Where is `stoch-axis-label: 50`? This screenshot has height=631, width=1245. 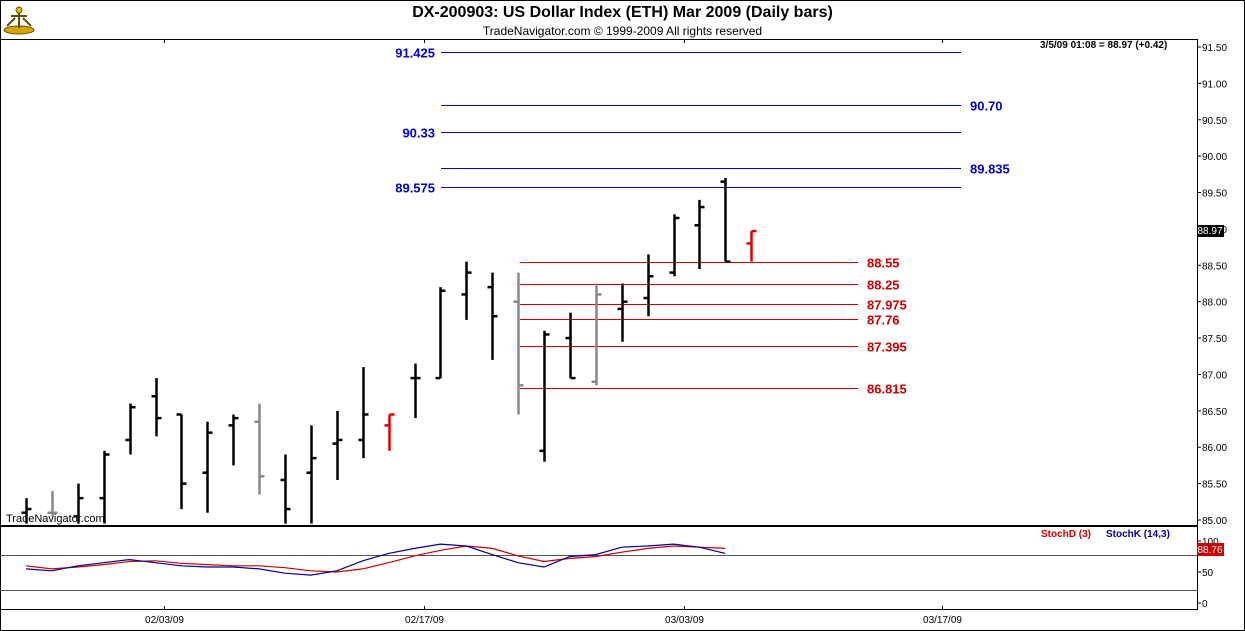 stoch-axis-label: 50 is located at coordinates (1208, 573).